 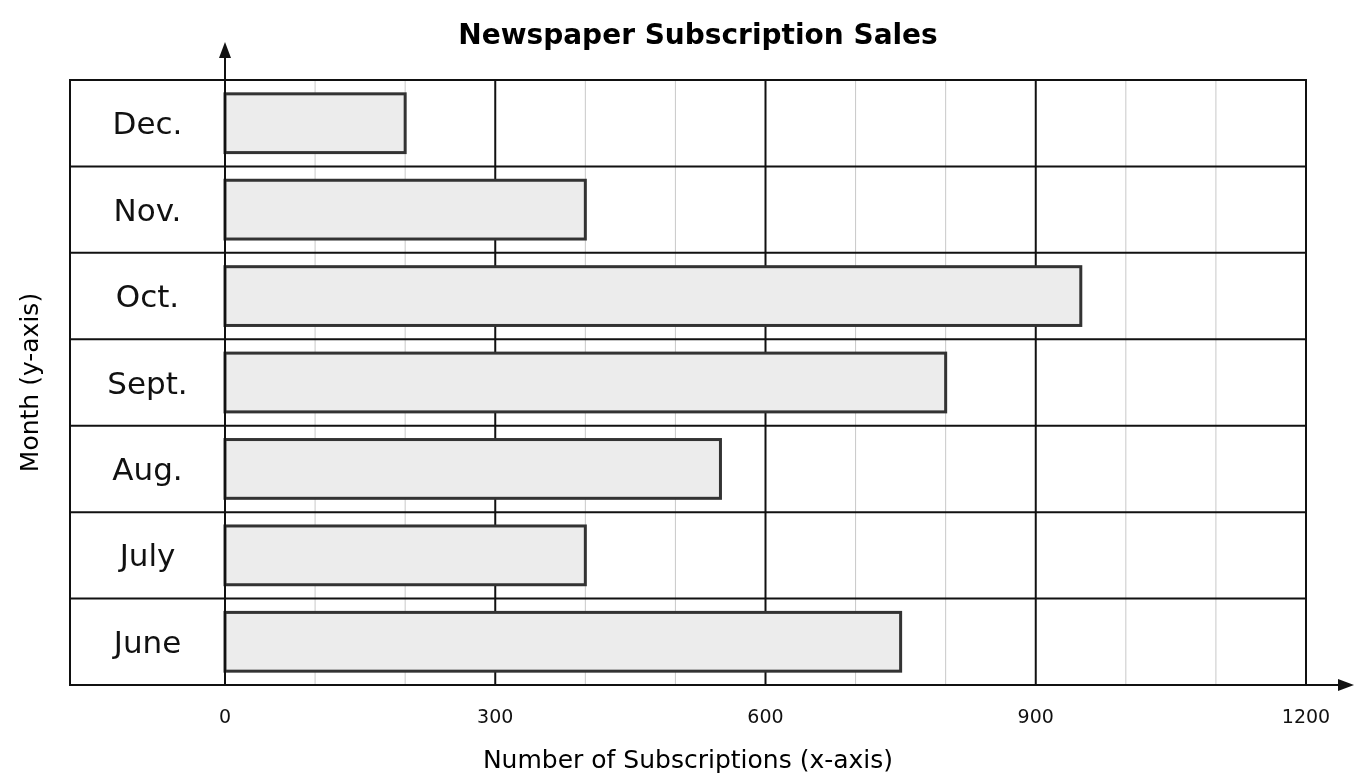 I want to click on y-tick-label: Sept., so click(x=147, y=382).